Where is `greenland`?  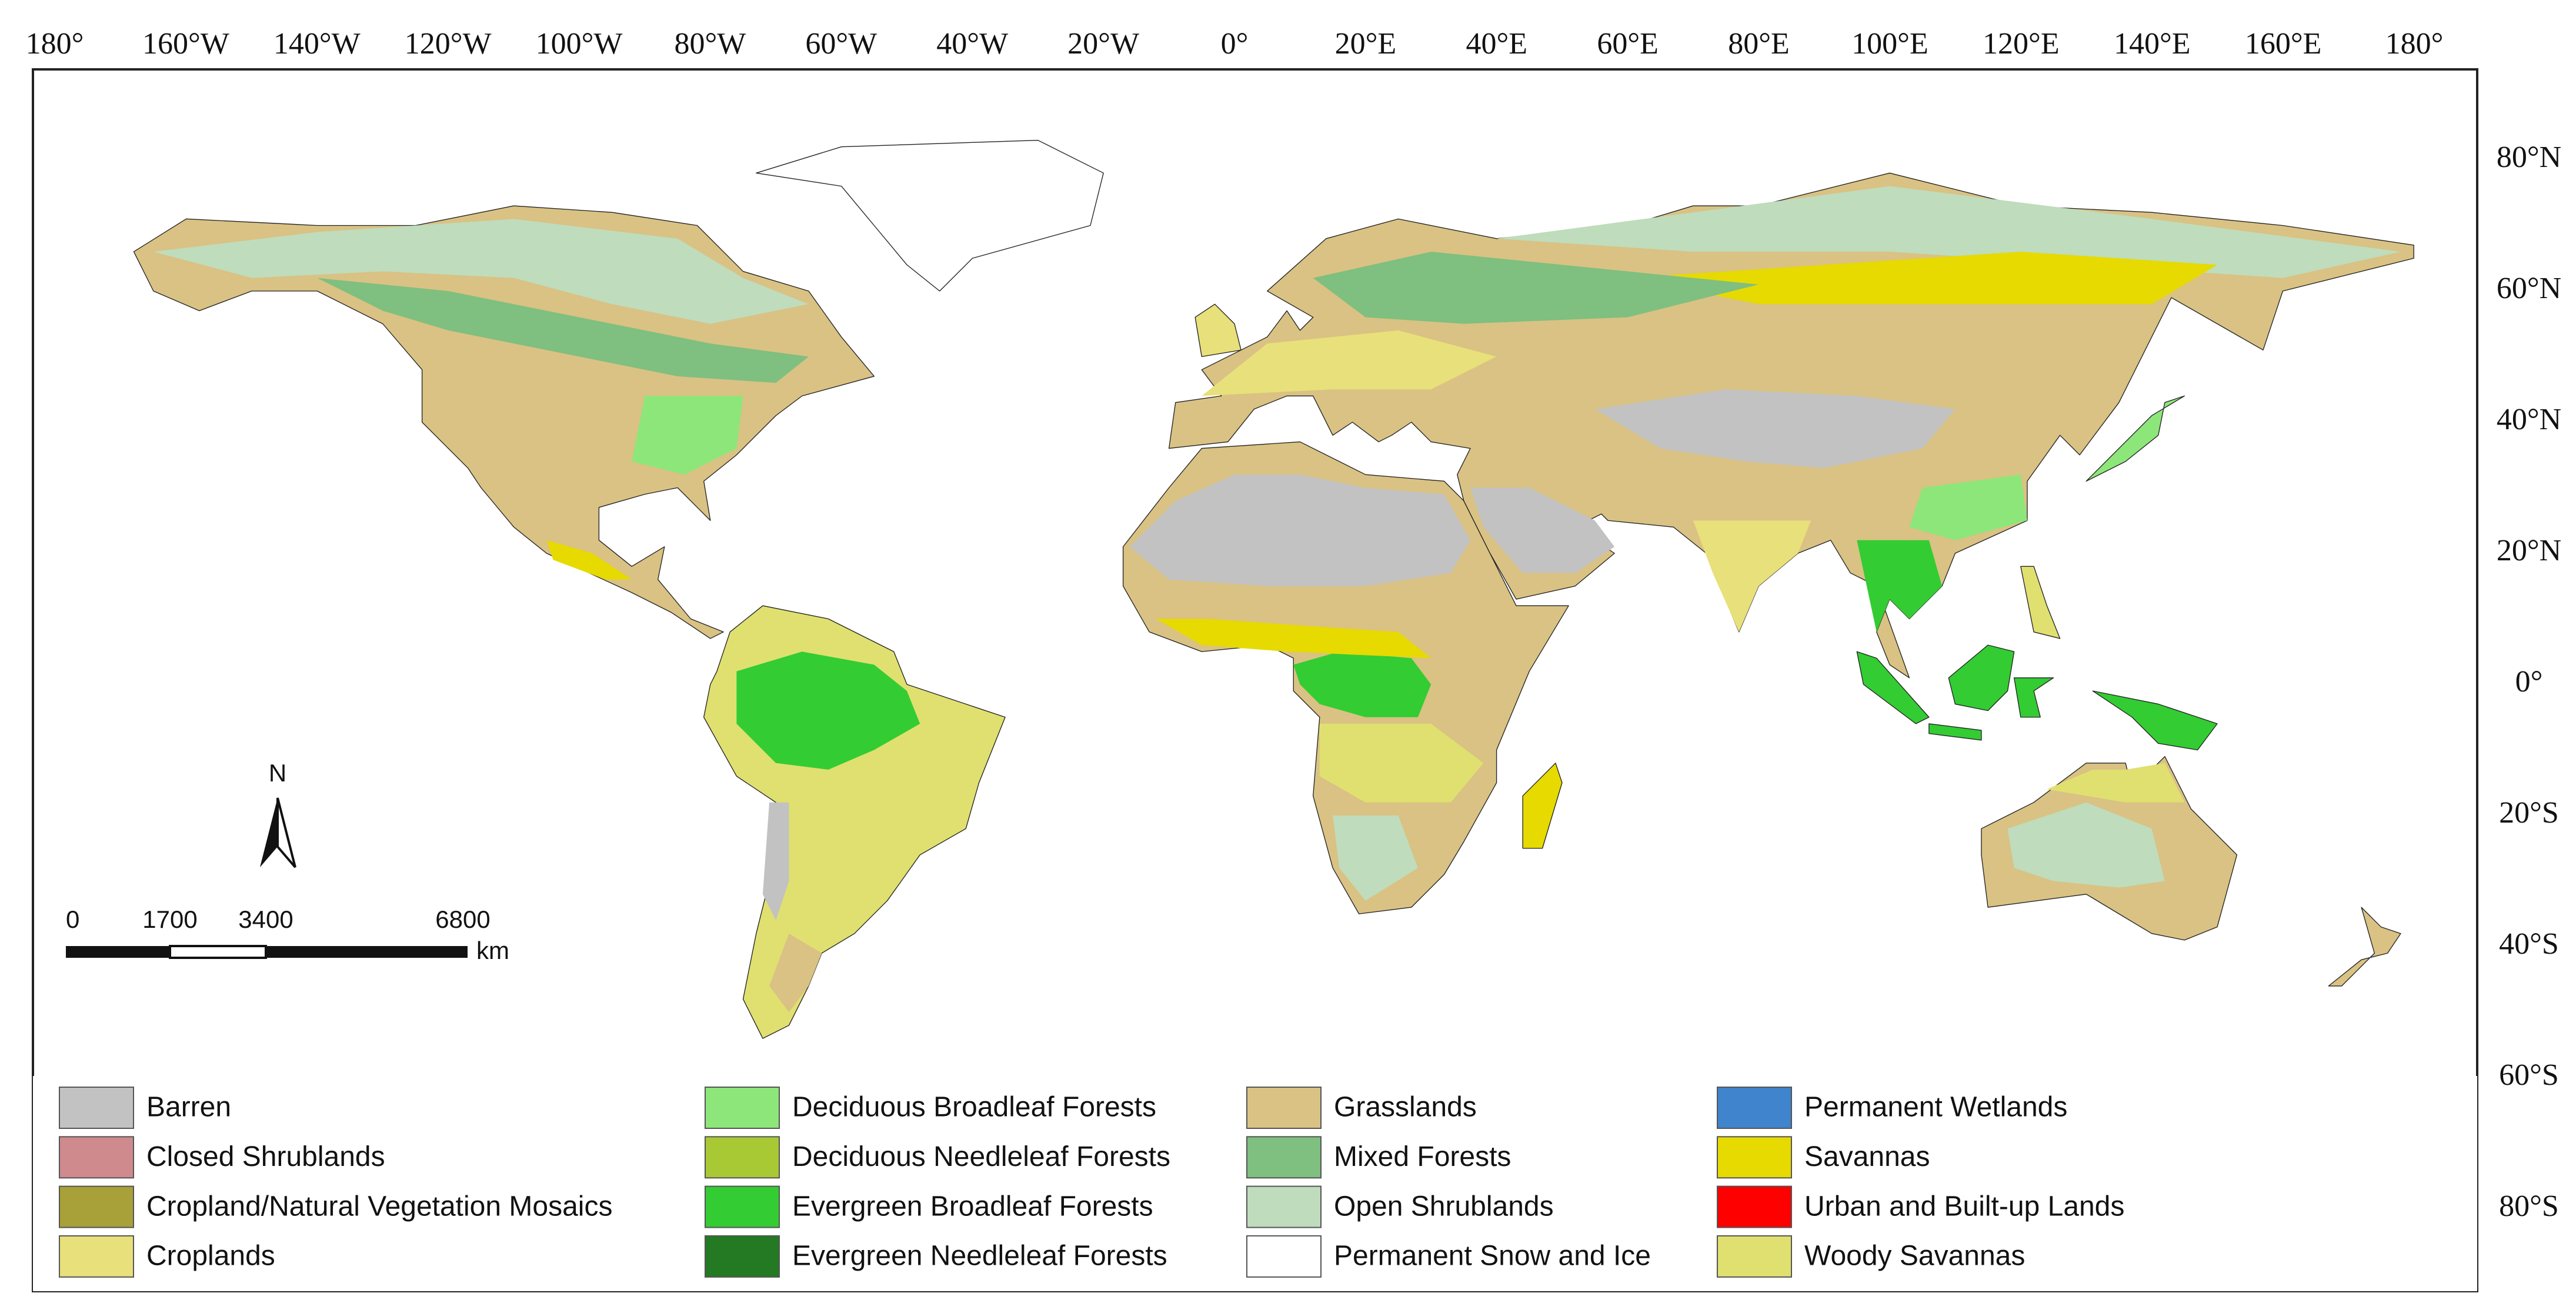
greenland is located at coordinates (930, 215).